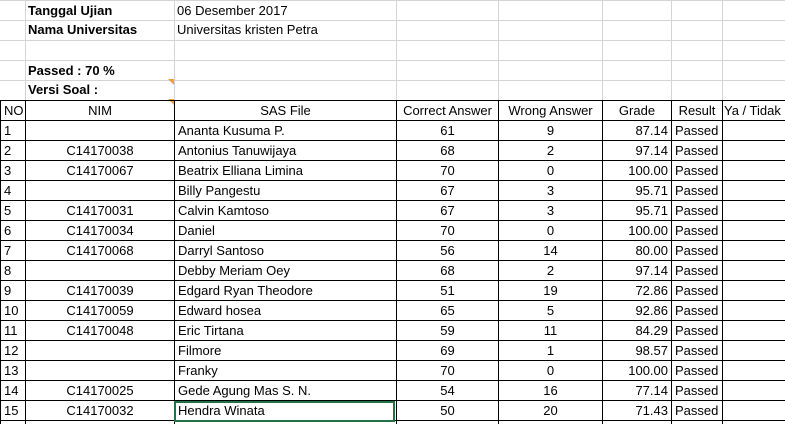  Describe the element at coordinates (71, 70) in the screenshot. I see `passed-threshold-label: Passed : 70 %` at that location.